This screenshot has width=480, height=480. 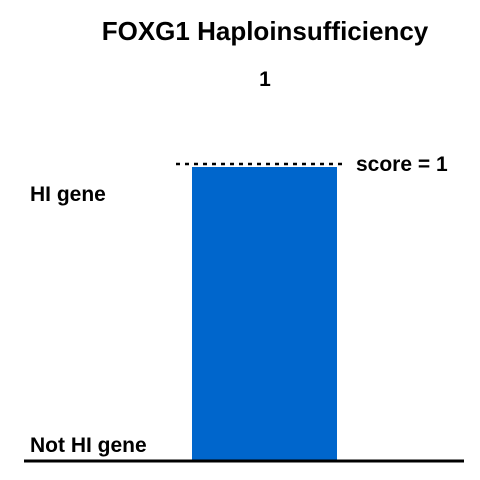 What do you see at coordinates (68, 194) in the screenshot?
I see `hi-gene-label: HI gene` at bounding box center [68, 194].